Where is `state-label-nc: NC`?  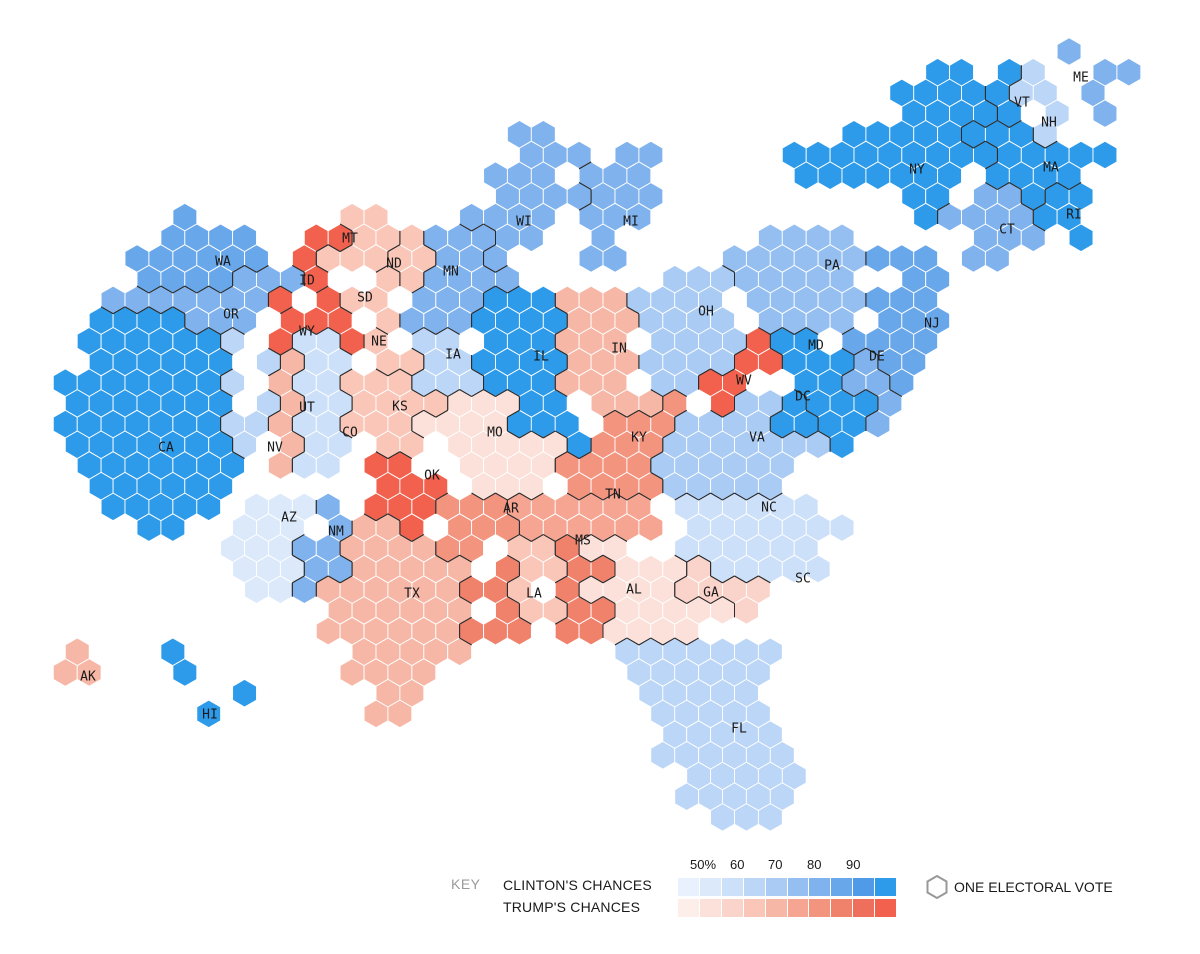 state-label-nc: NC is located at coordinates (769, 508).